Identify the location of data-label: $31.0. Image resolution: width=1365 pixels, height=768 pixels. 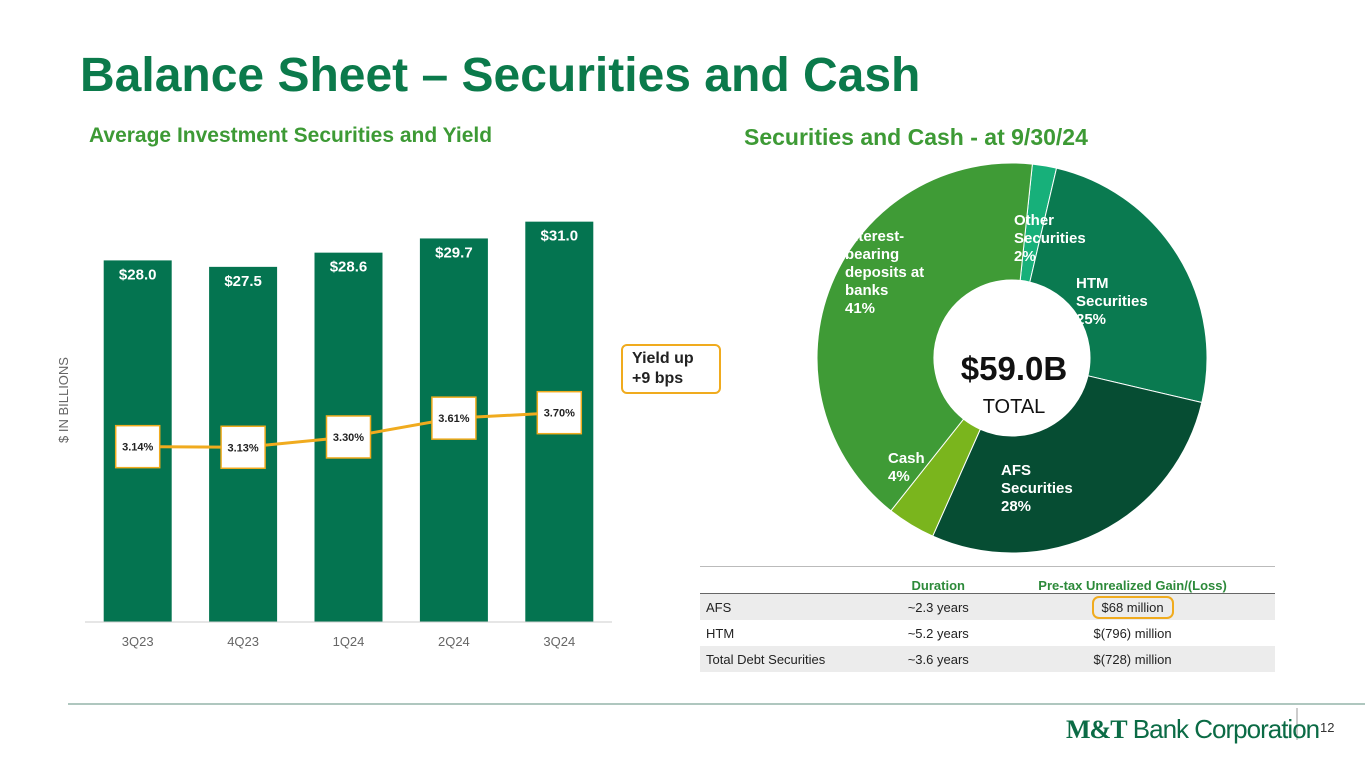
(560, 236).